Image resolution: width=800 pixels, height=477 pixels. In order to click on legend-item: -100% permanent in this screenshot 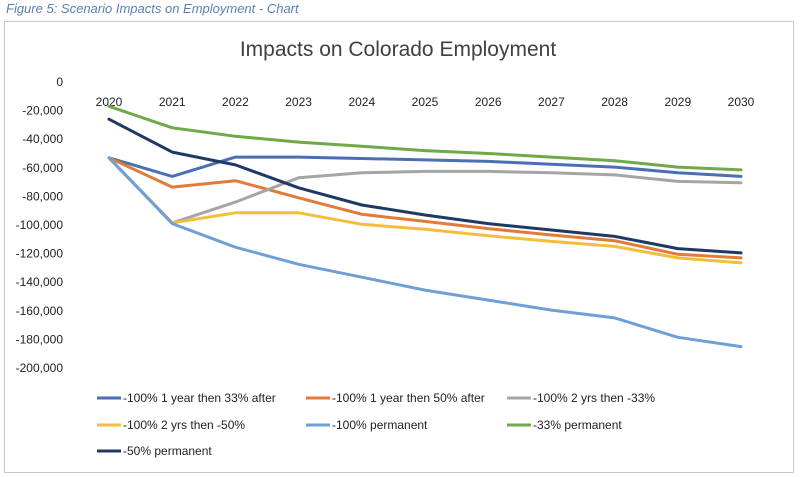, I will do `click(367, 425)`.